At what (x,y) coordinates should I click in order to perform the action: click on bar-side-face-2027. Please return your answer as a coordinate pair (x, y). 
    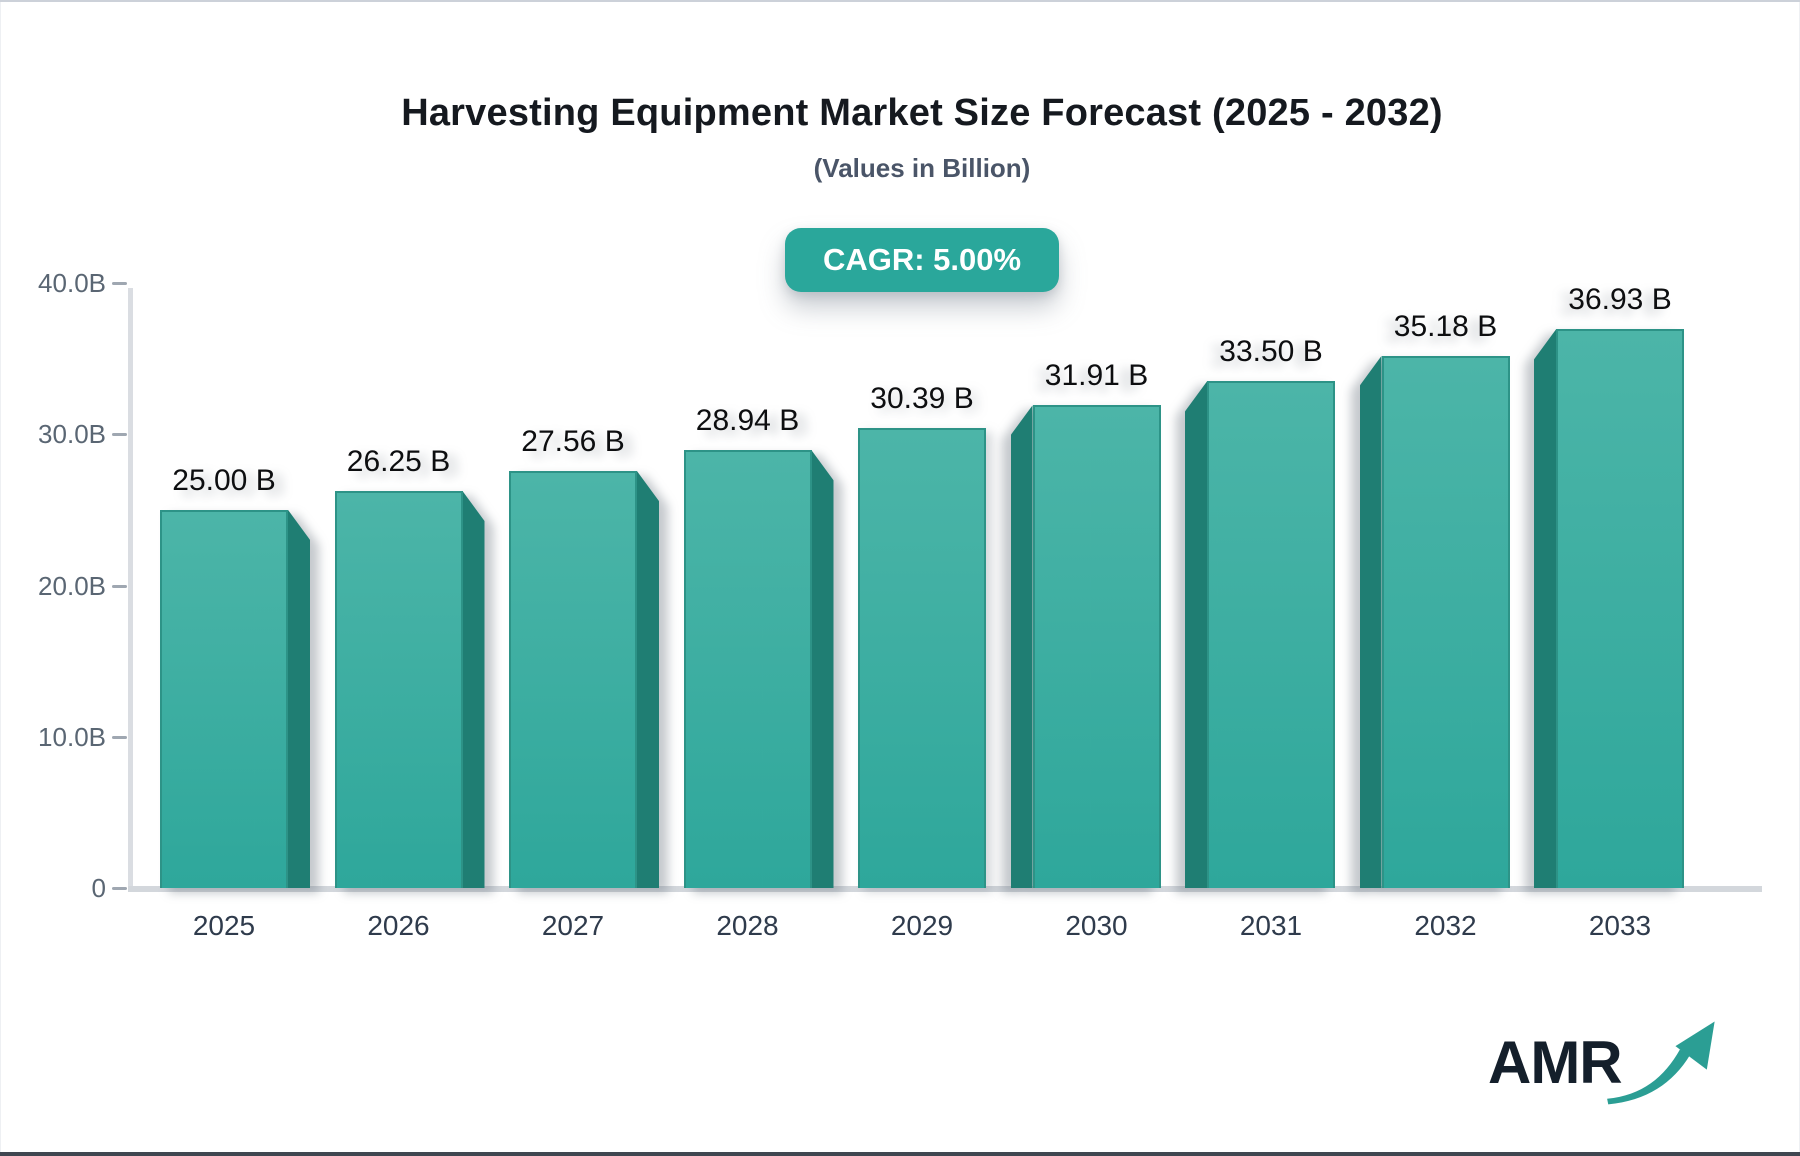
    Looking at the image, I should click on (648, 679).